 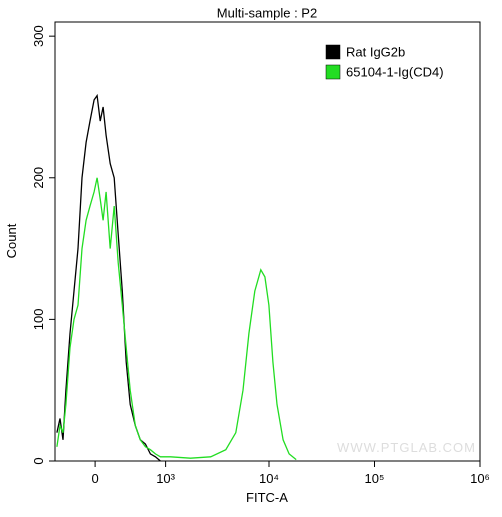 I want to click on x-tick-label: 10⁴, so click(x=269, y=478).